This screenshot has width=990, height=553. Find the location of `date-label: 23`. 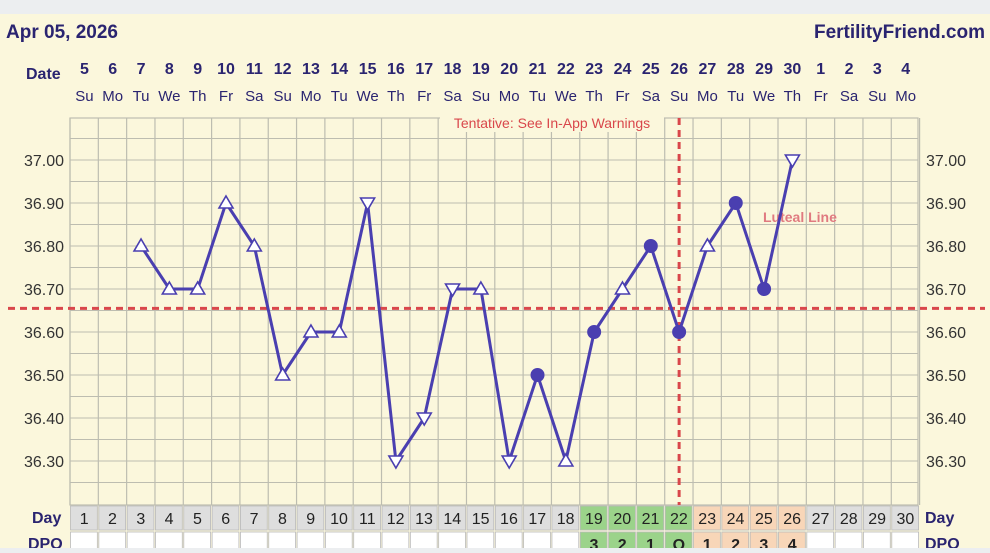

date-label: 23 is located at coordinates (594, 69).